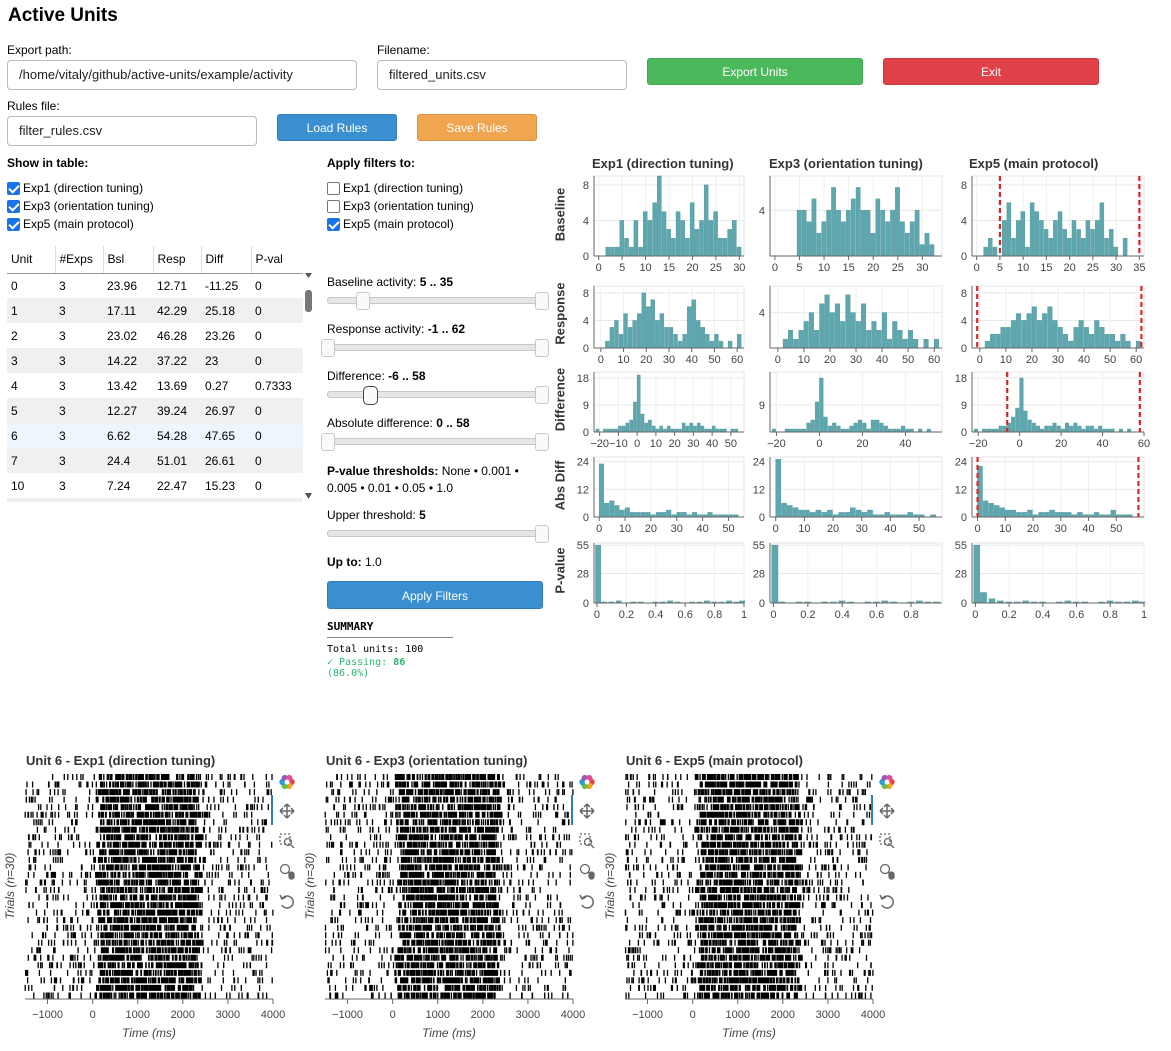  I want to click on upper-threshold-slider-track, so click(437, 533).